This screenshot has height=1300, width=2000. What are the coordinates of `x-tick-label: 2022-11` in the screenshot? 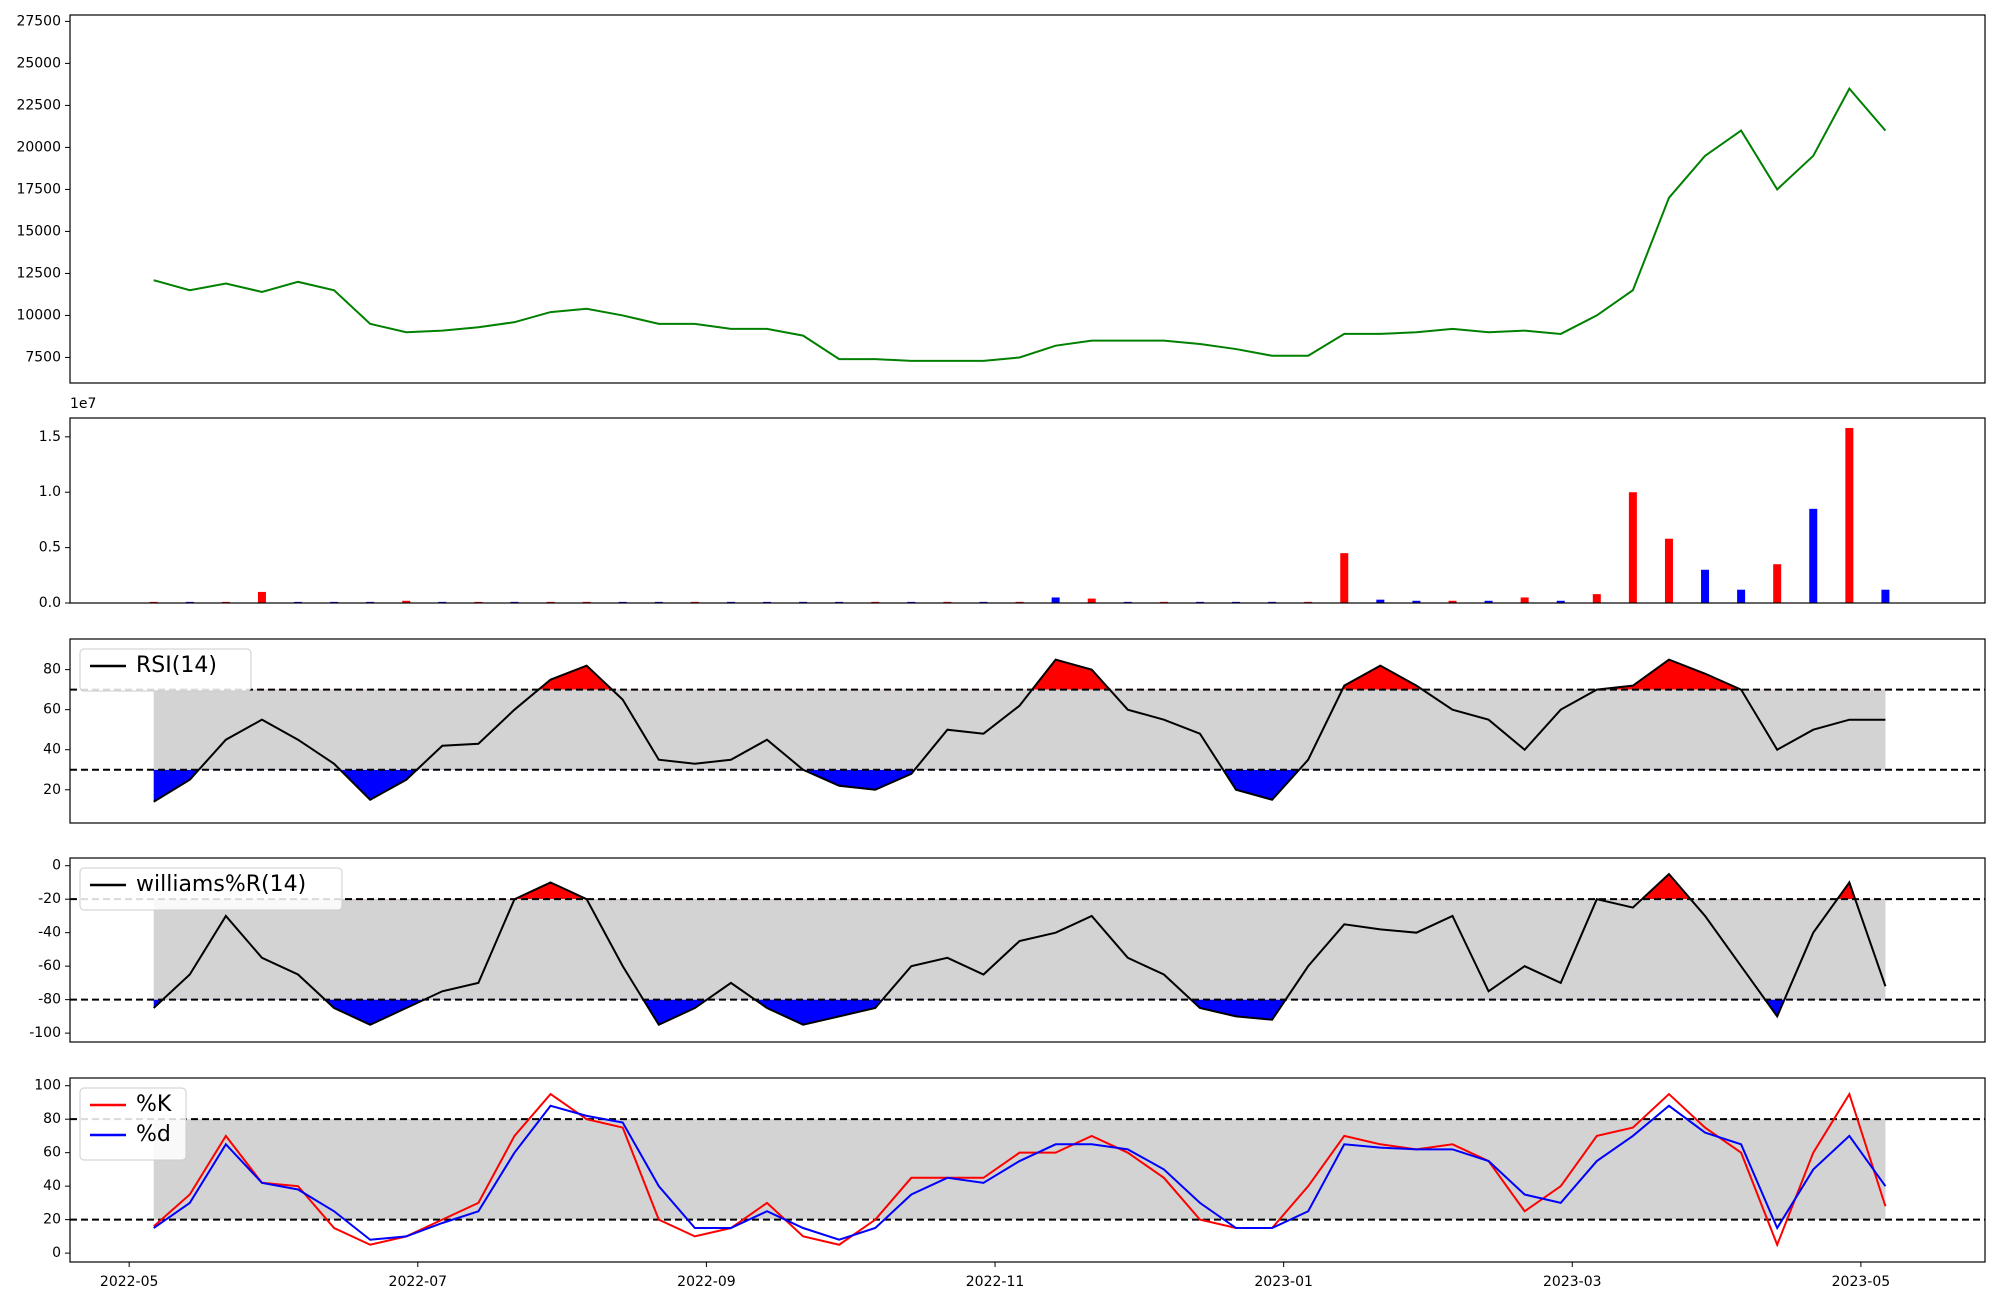 It's located at (995, 1282).